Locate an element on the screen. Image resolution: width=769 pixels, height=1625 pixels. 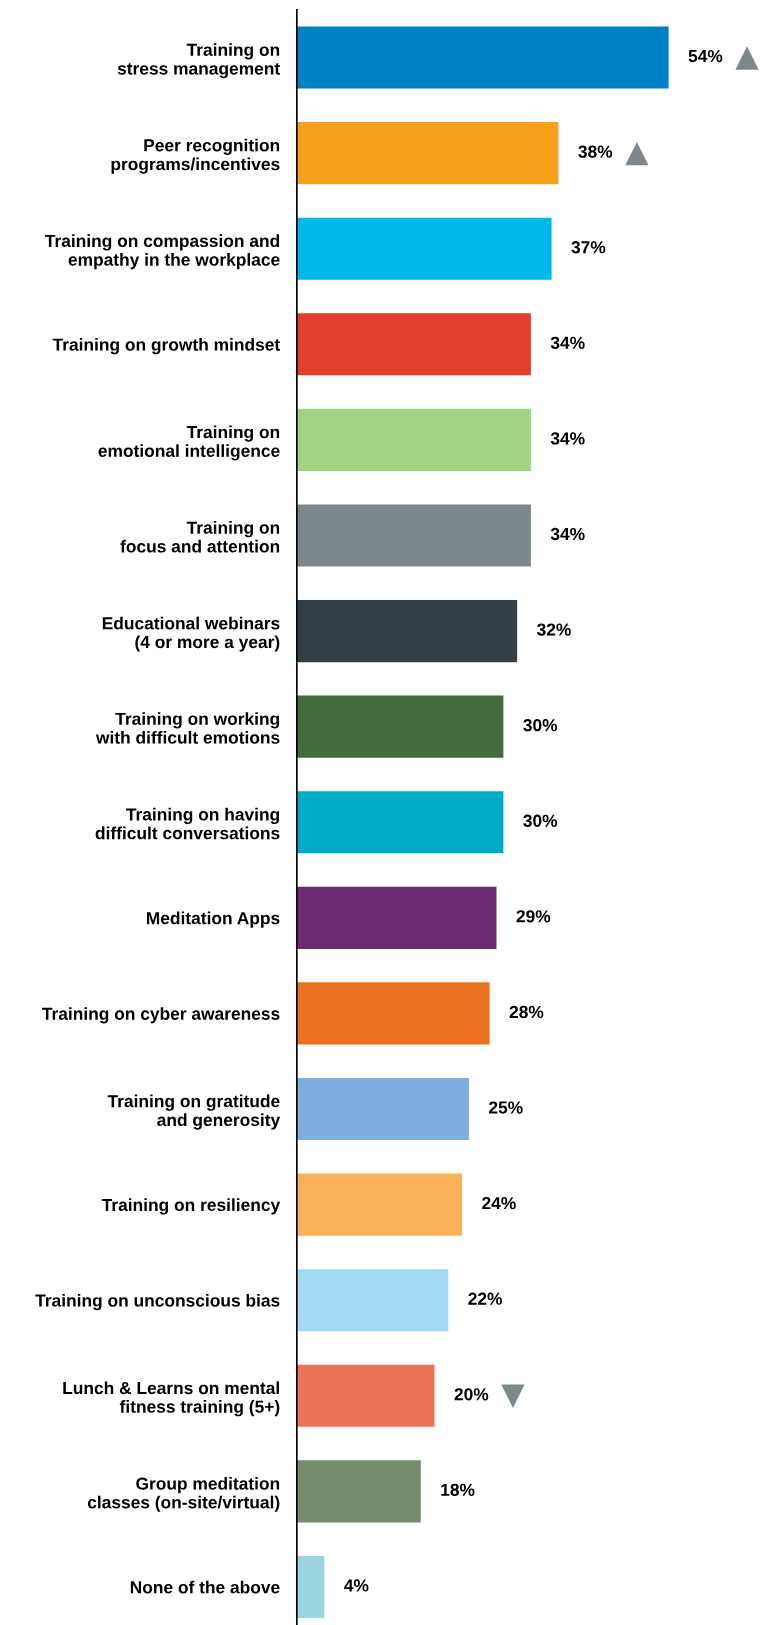
data-label: 29% is located at coordinates (533, 916).